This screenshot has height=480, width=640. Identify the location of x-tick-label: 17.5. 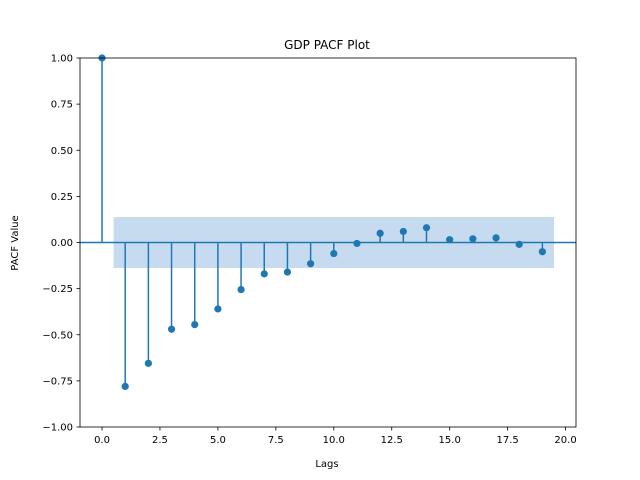
(507, 440).